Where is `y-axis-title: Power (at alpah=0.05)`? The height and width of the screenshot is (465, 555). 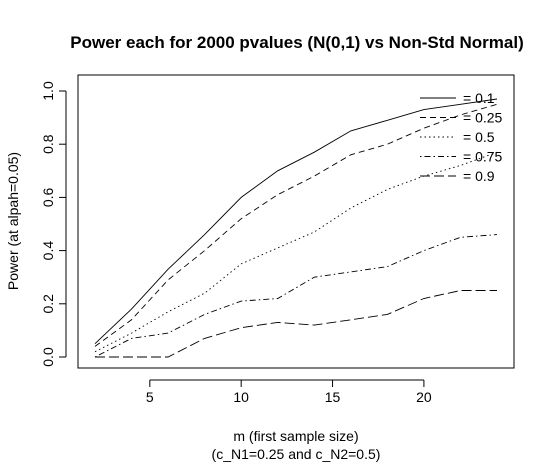
y-axis-title: Power (at alpah=0.05) is located at coordinates (13, 221).